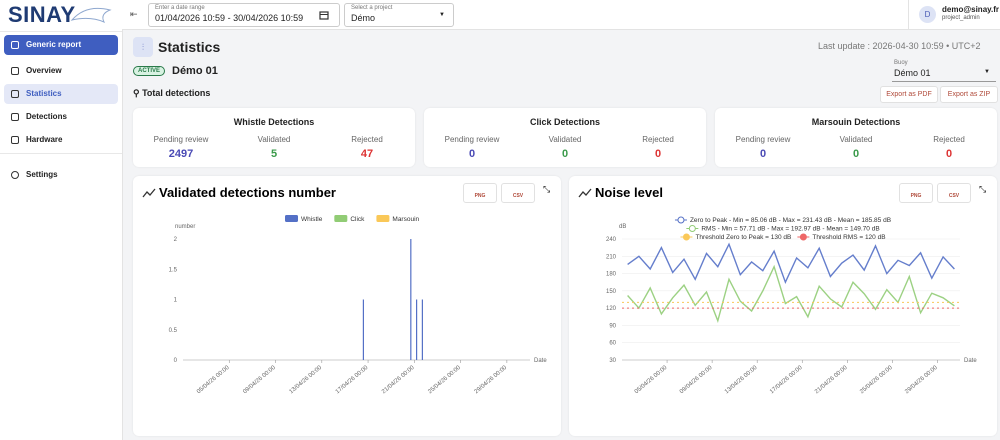 The height and width of the screenshot is (440, 1000). Describe the element at coordinates (612, 361) in the screenshot. I see `y-tick-label: 30` at that location.